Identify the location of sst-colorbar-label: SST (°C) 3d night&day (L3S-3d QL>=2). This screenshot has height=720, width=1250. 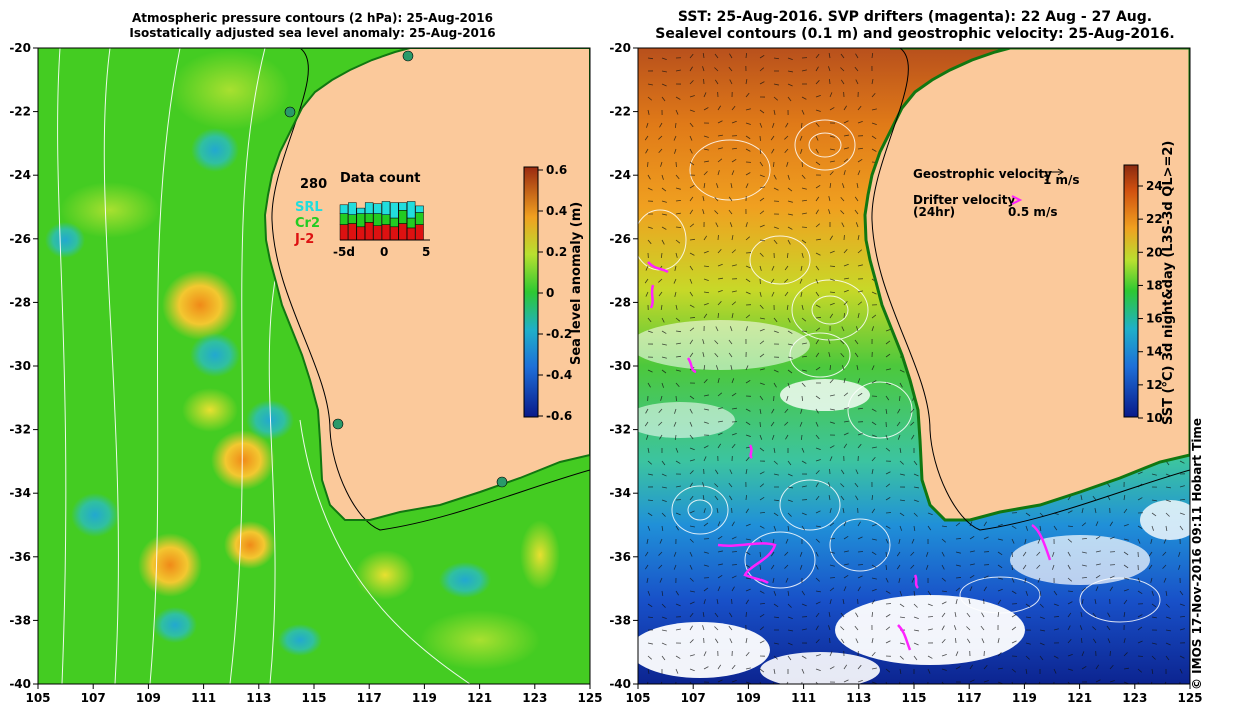
(1168, 283).